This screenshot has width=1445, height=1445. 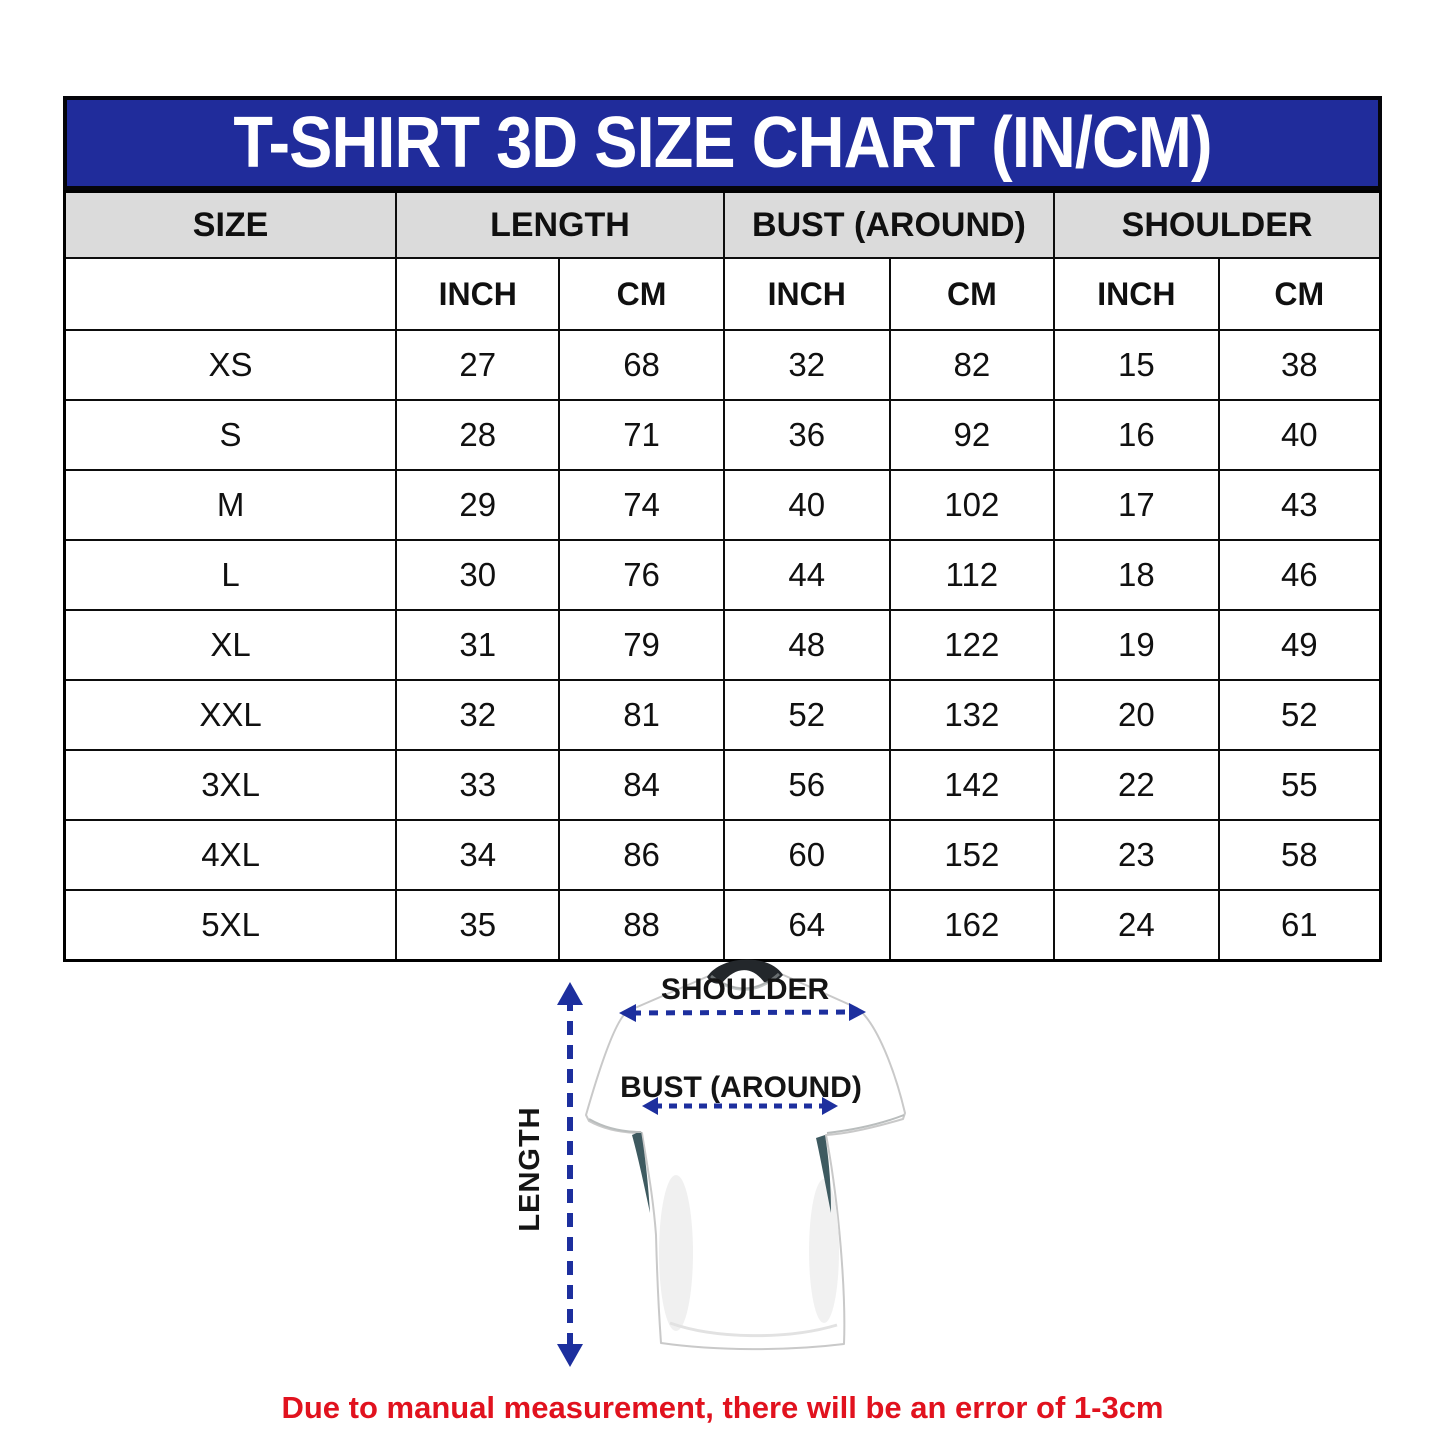 I want to click on table-row-xs: XS 27 68 32 82 15 38, so click(x=722, y=365).